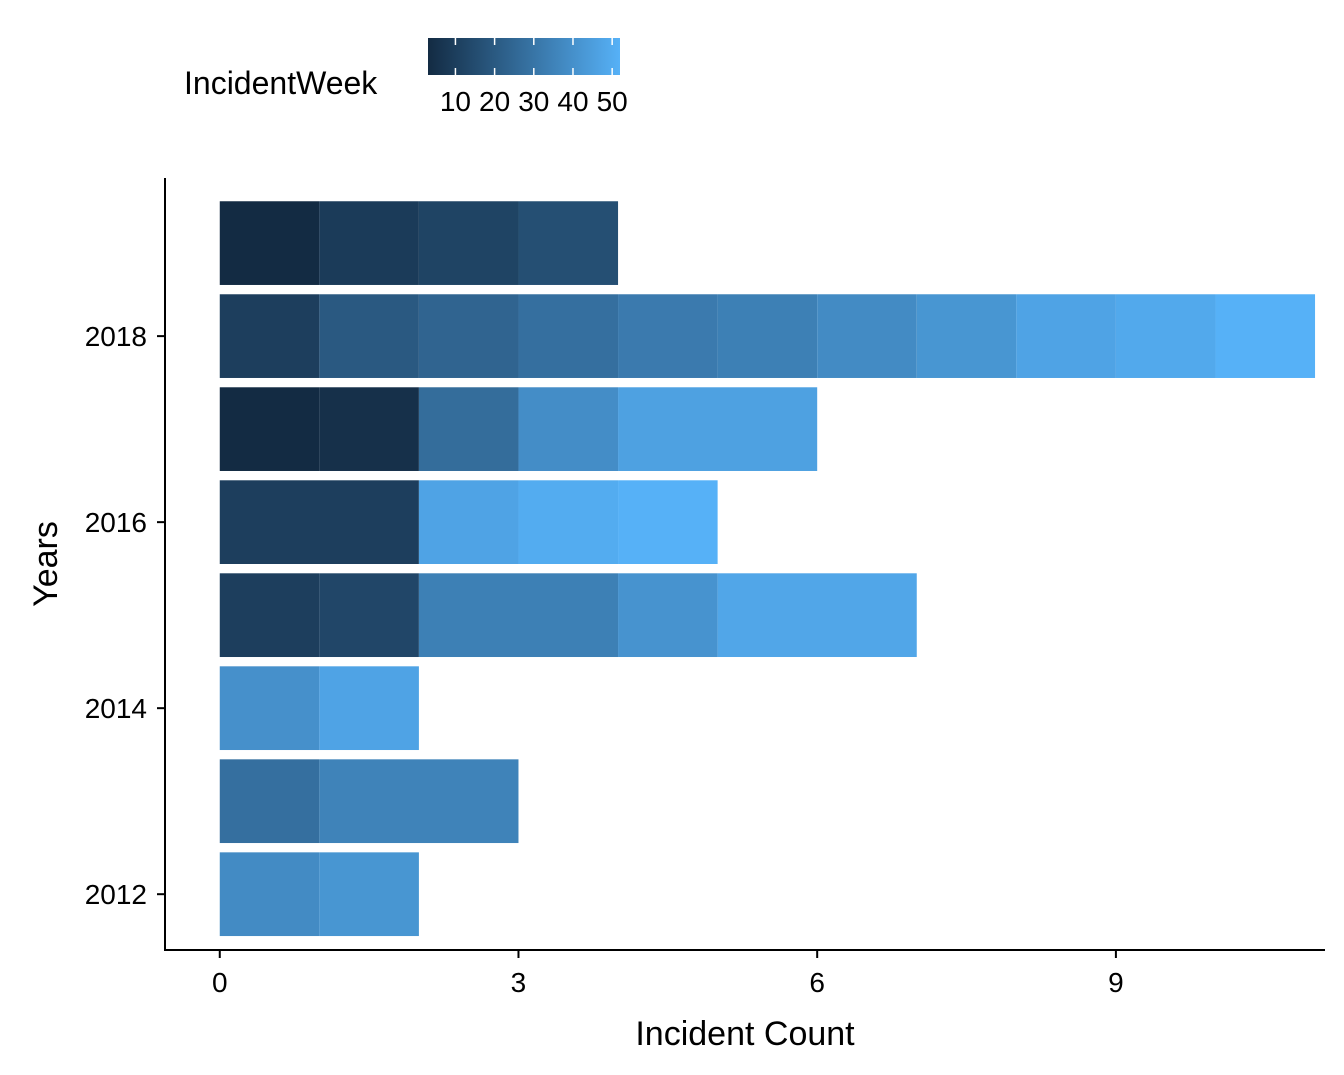 The height and width of the screenshot is (1075, 1344). What do you see at coordinates (817, 982) in the screenshot?
I see `x-tick-label-6: 6` at bounding box center [817, 982].